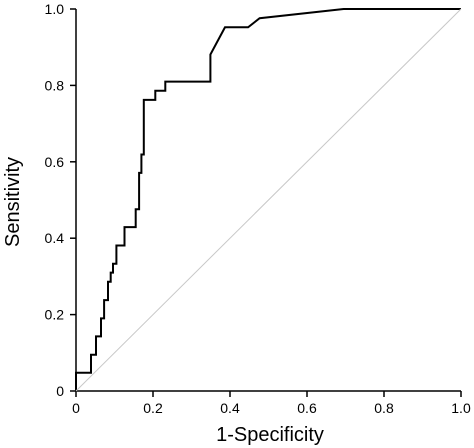 This screenshot has height=448, width=474. What do you see at coordinates (55, 9) in the screenshot?
I see `y-tick-label: 1.0` at bounding box center [55, 9].